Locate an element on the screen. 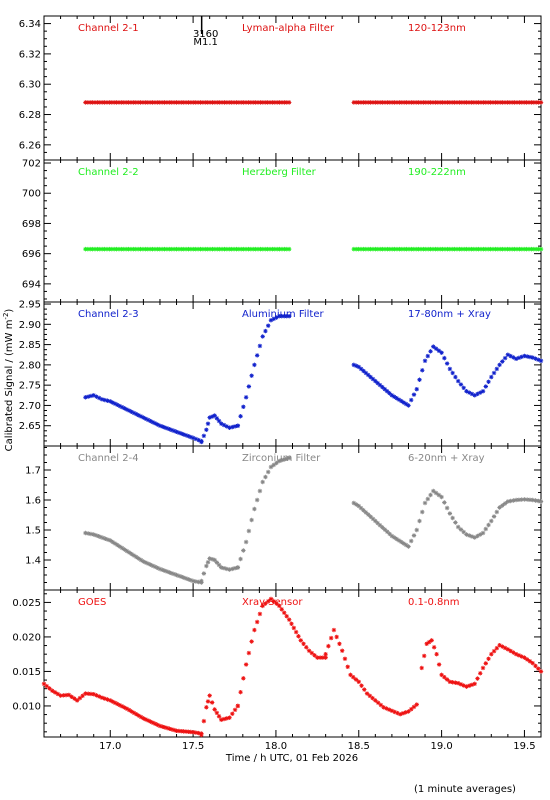 The width and height of the screenshot is (550, 800). y-tick-label: 1.4 is located at coordinates (33, 561).